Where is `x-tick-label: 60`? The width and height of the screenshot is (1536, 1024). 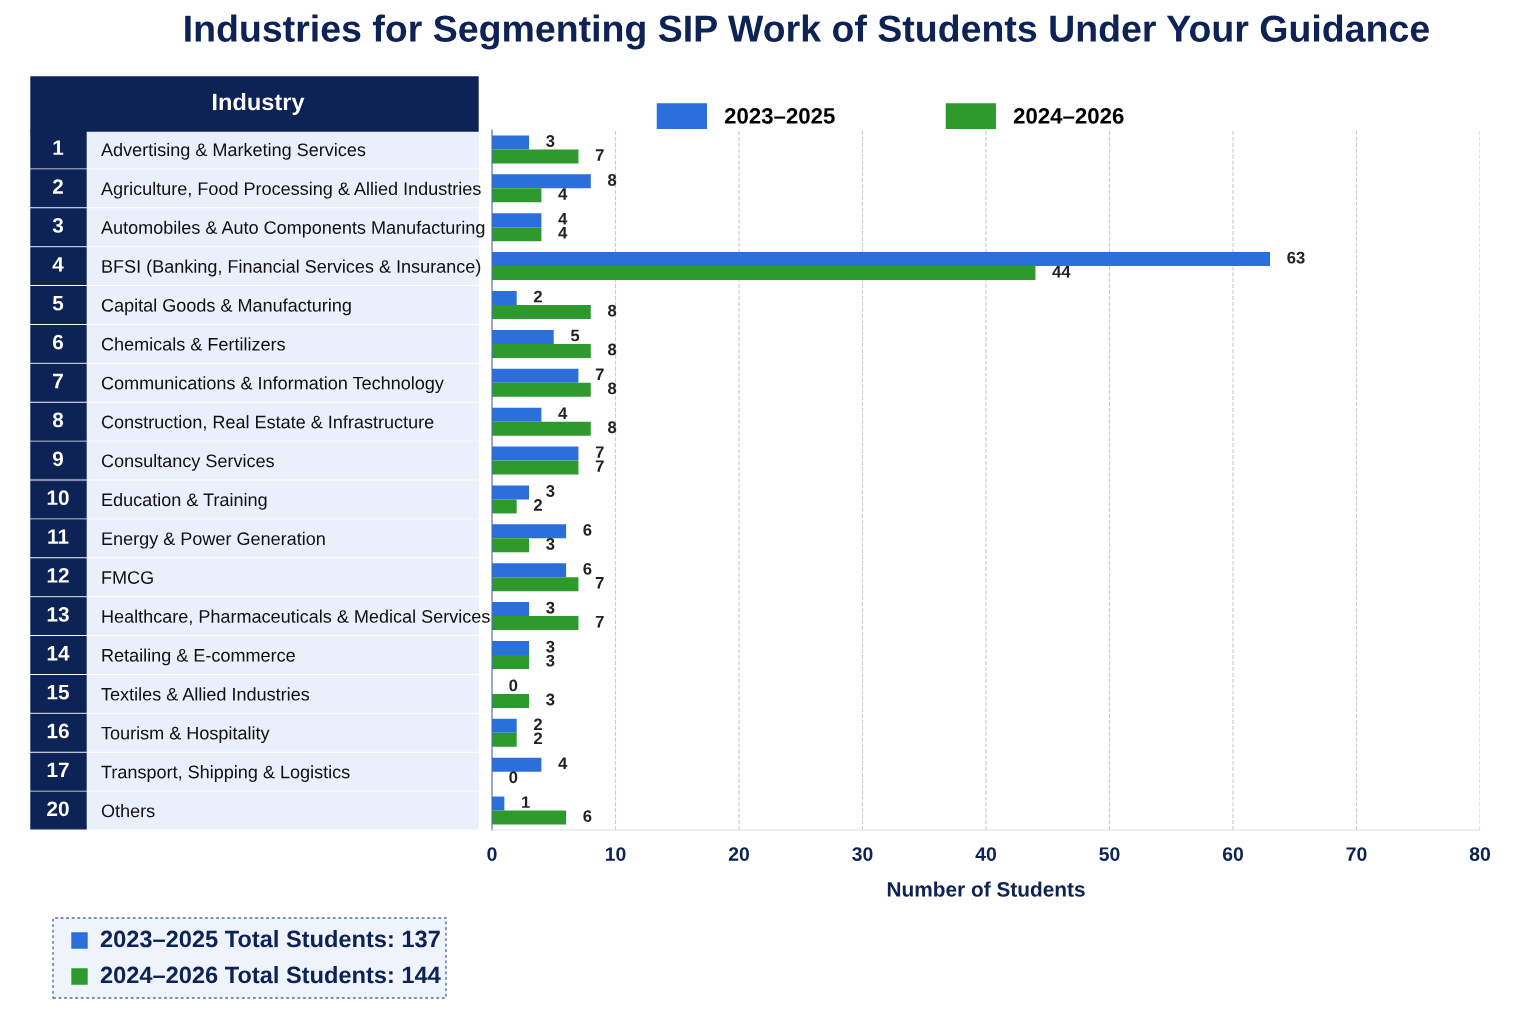
x-tick-label: 60 is located at coordinates (1233, 854).